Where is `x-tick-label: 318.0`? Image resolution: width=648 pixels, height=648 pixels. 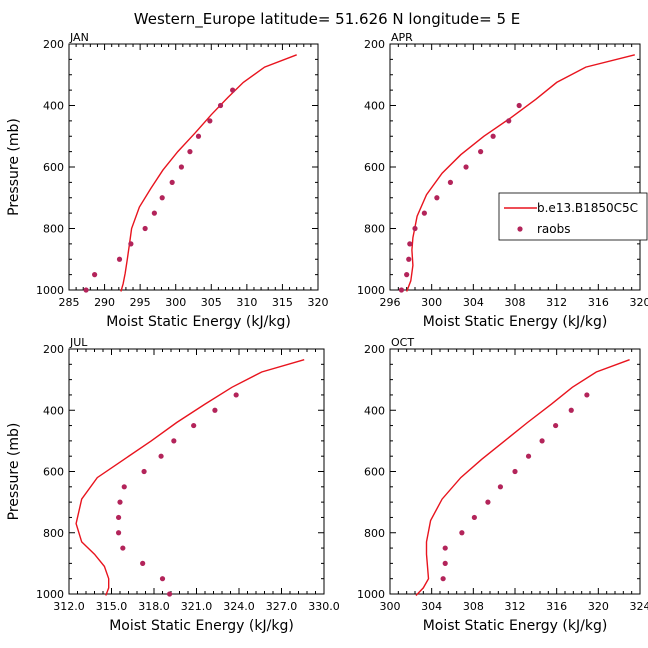
x-tick-label: 318.0 is located at coordinates (154, 606).